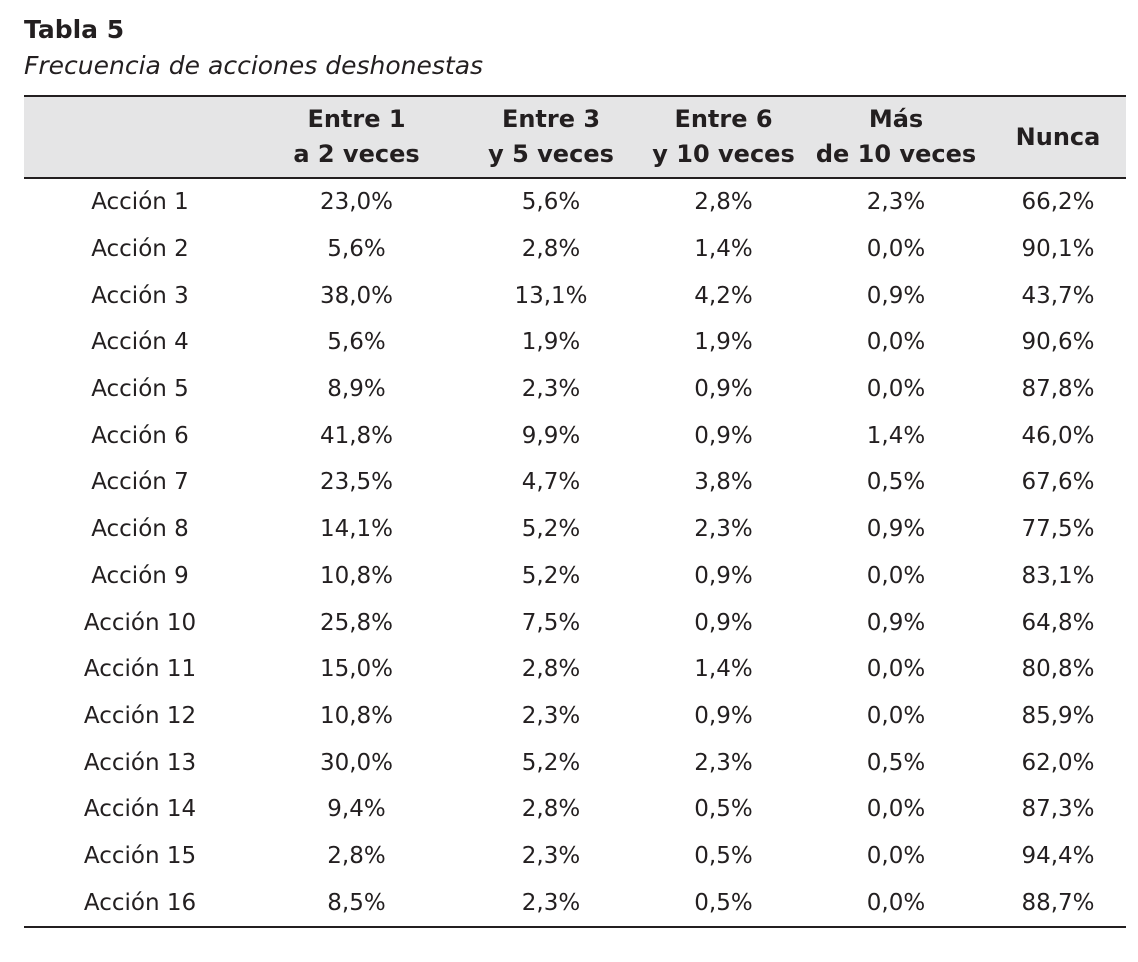 The image size is (1138, 962). Describe the element at coordinates (723, 762) in the screenshot. I see `cell-entre-6-y-10: 2,3%` at that location.